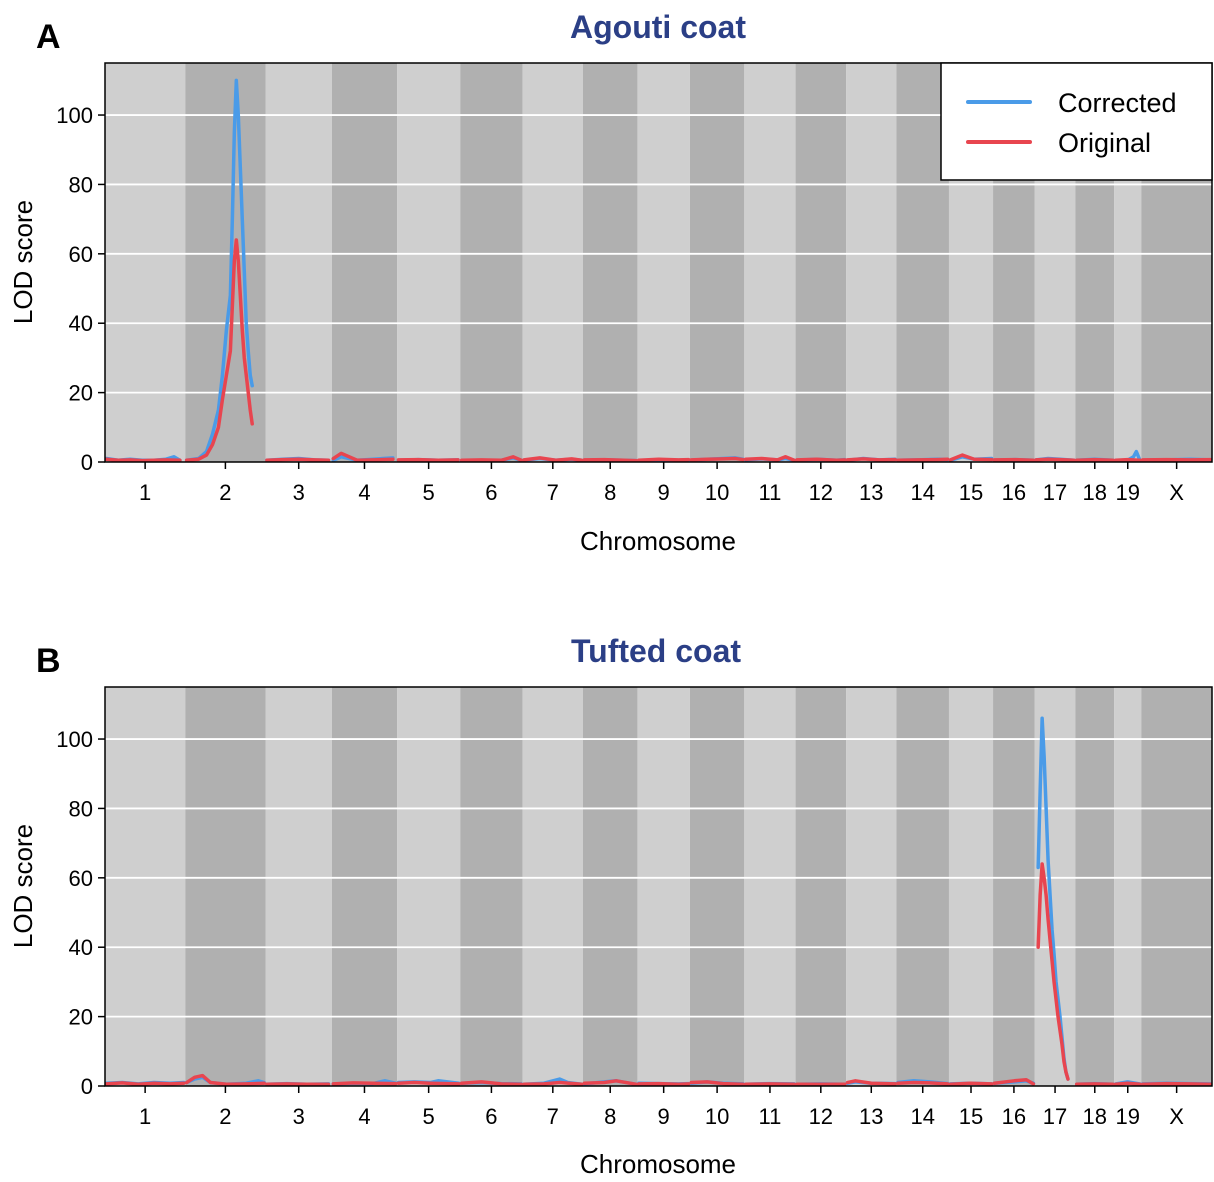 The height and width of the screenshot is (1182, 1214). What do you see at coordinates (1055, 1116) in the screenshot?
I see `x-tick-label-17: 17` at bounding box center [1055, 1116].